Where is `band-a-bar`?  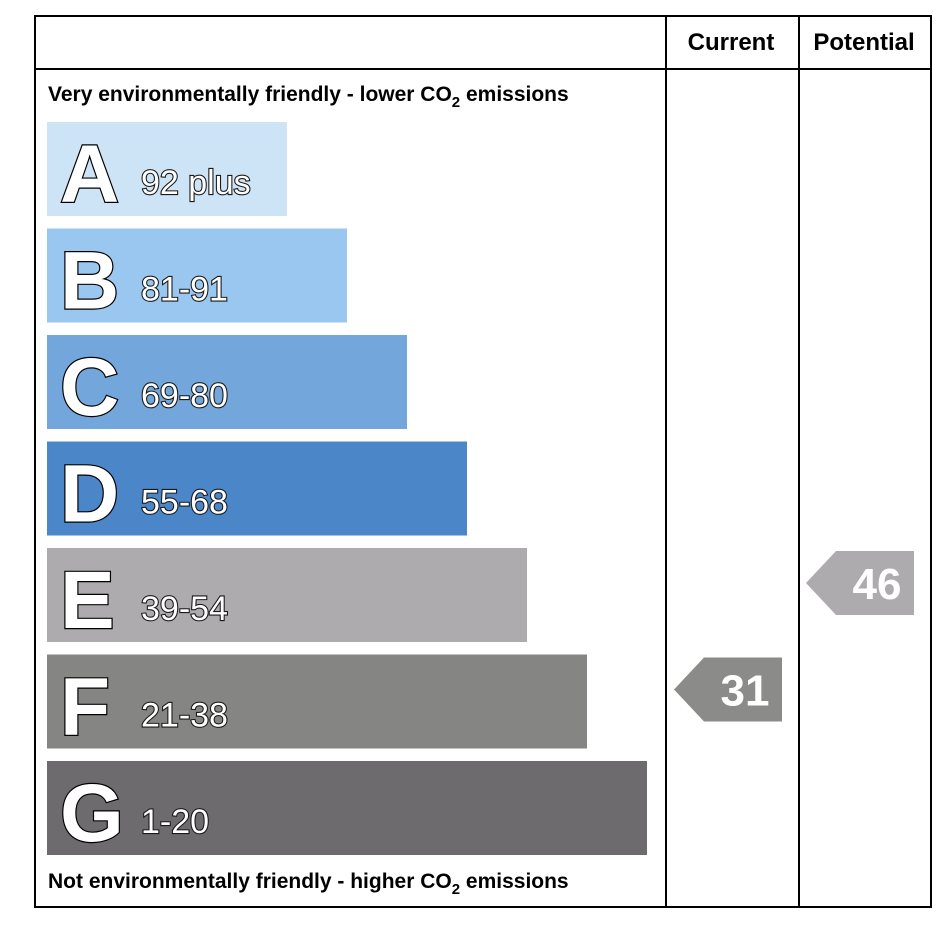
band-a-bar is located at coordinates (167, 169).